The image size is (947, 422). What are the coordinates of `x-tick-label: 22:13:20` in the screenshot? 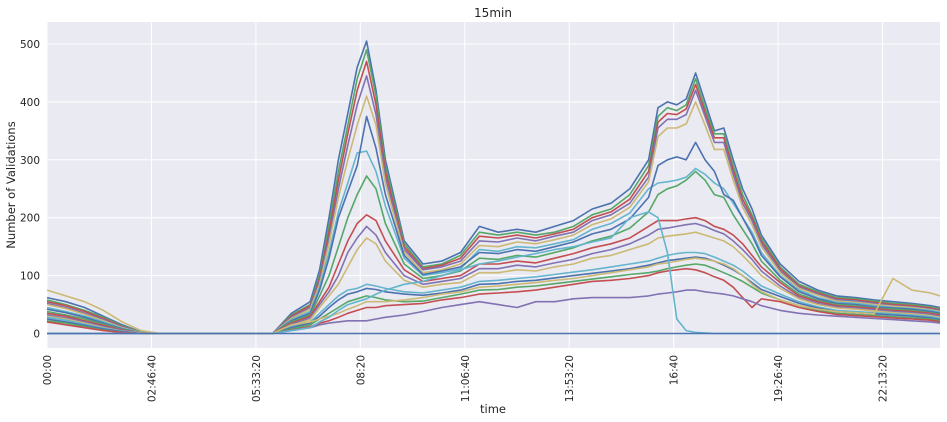 It's located at (884, 378).